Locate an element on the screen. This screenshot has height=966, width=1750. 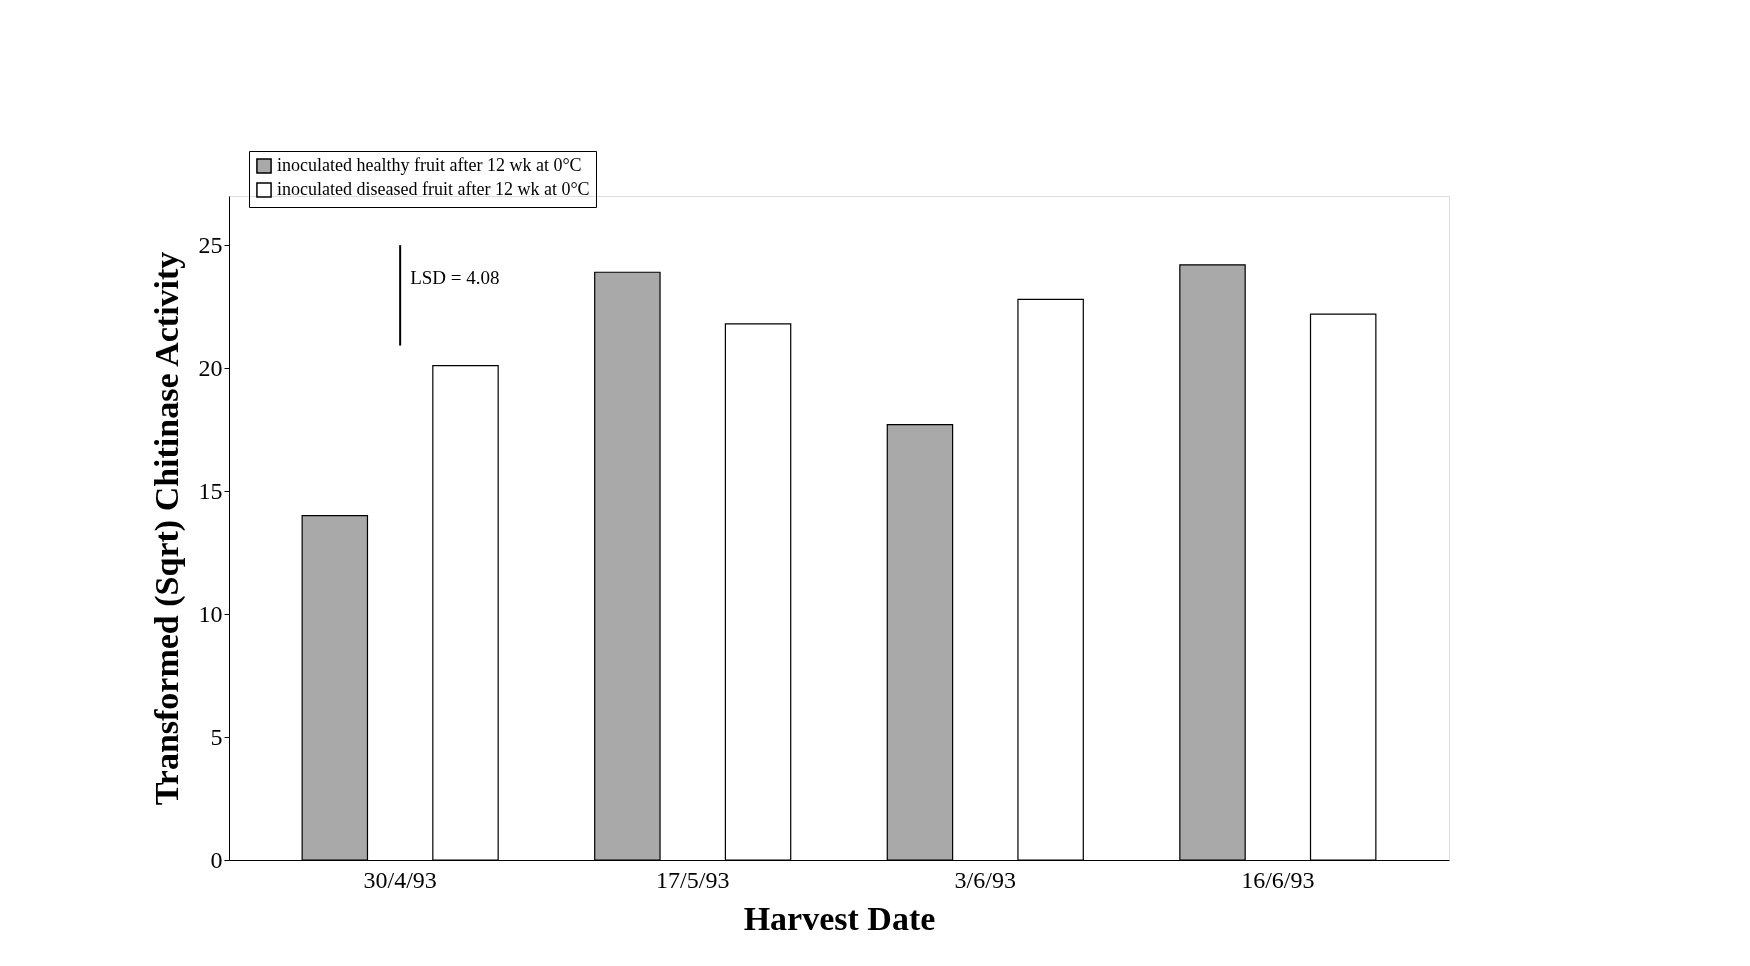
y-tick-label: 0 is located at coordinates (216, 859).